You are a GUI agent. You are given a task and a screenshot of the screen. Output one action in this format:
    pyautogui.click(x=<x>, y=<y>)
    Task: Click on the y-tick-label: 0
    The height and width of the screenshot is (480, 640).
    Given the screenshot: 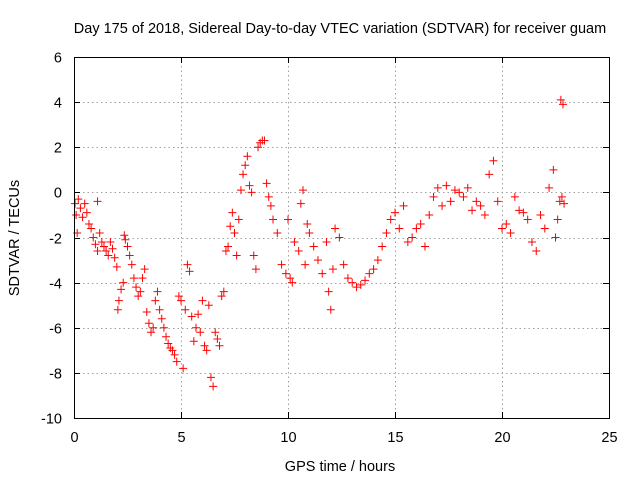 What is the action you would take?
    pyautogui.click(x=58, y=194)
    